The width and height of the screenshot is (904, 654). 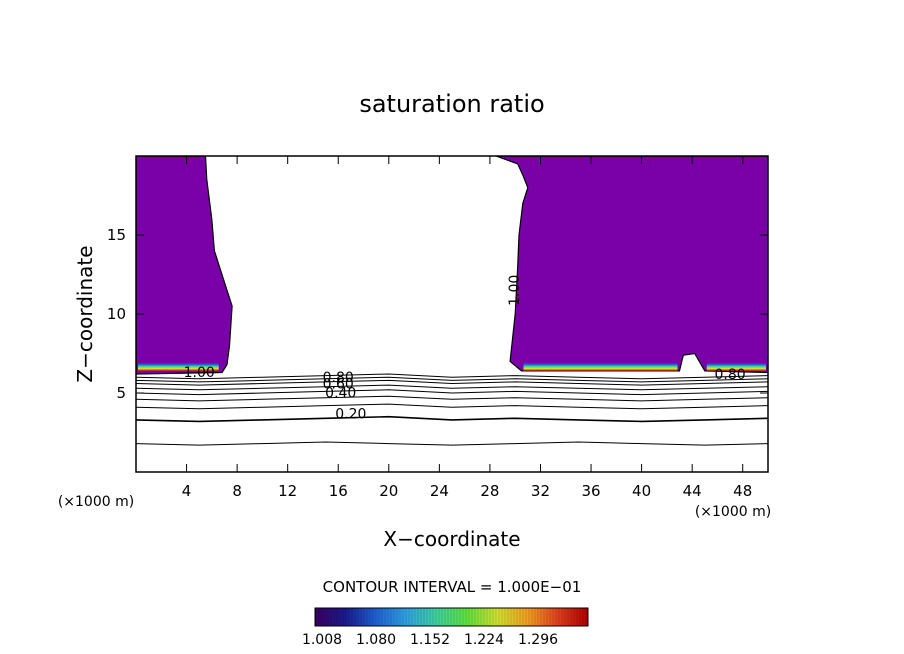 I want to click on contour-lines, so click(x=452, y=409).